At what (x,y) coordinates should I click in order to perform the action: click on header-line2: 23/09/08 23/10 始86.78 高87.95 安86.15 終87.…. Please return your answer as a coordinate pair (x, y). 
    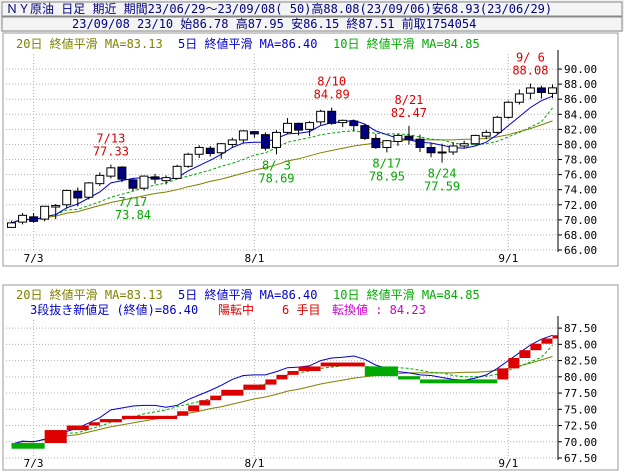
    Looking at the image, I should click on (274, 23).